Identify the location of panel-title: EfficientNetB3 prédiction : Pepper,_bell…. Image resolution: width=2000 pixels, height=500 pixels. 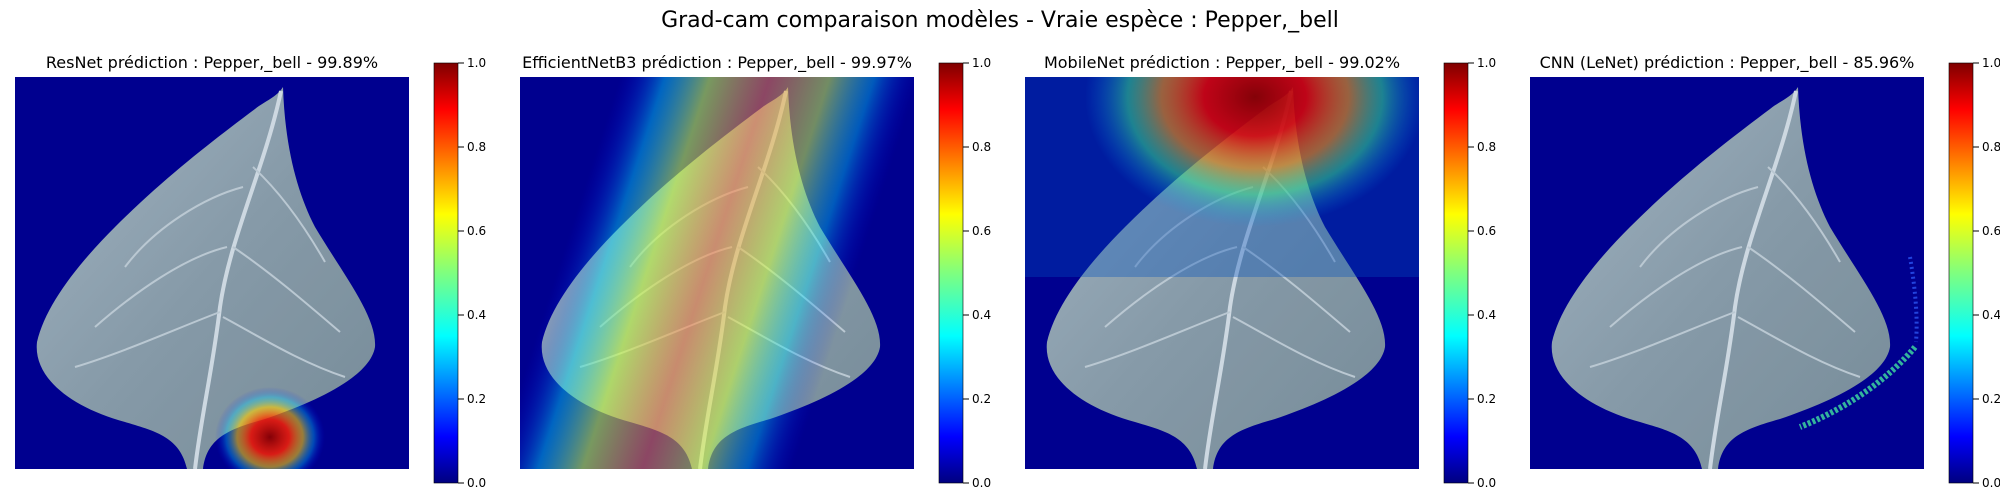
(717, 62).